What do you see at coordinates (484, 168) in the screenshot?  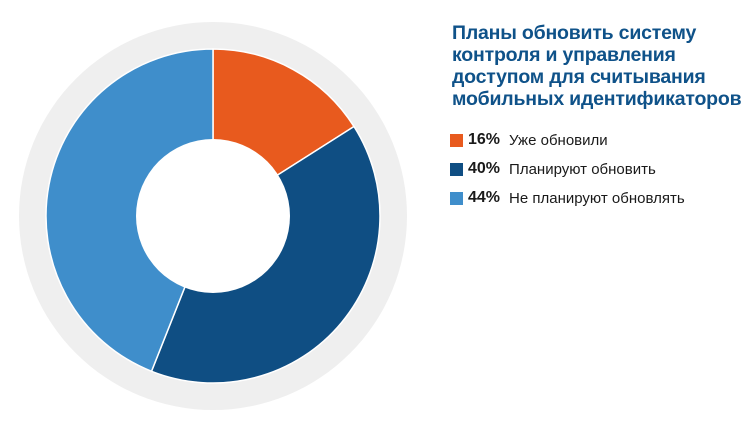 I see `legend-value: 40%` at bounding box center [484, 168].